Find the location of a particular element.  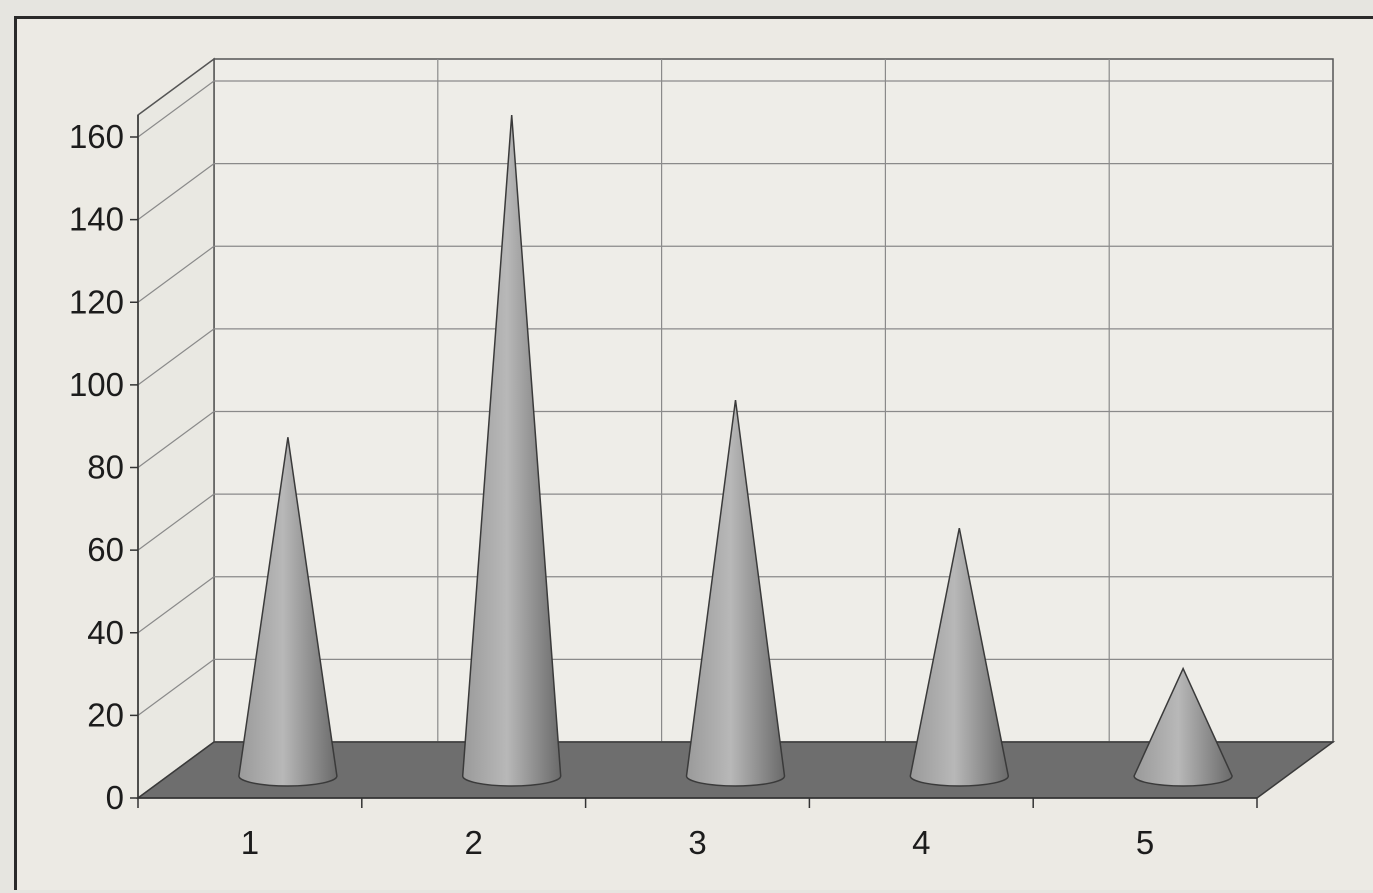

x-axis: 1 2 3 4 5 is located at coordinates (697, 829).